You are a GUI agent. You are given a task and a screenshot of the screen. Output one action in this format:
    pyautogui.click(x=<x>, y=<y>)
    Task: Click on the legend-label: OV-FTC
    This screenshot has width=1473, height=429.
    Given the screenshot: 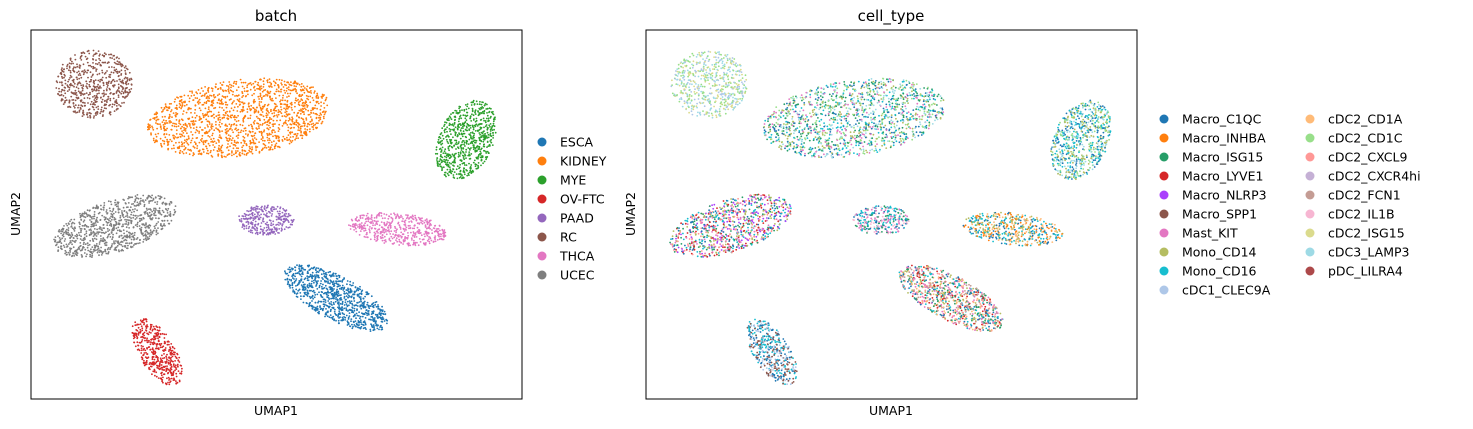 What is the action you would take?
    pyautogui.click(x=582, y=199)
    